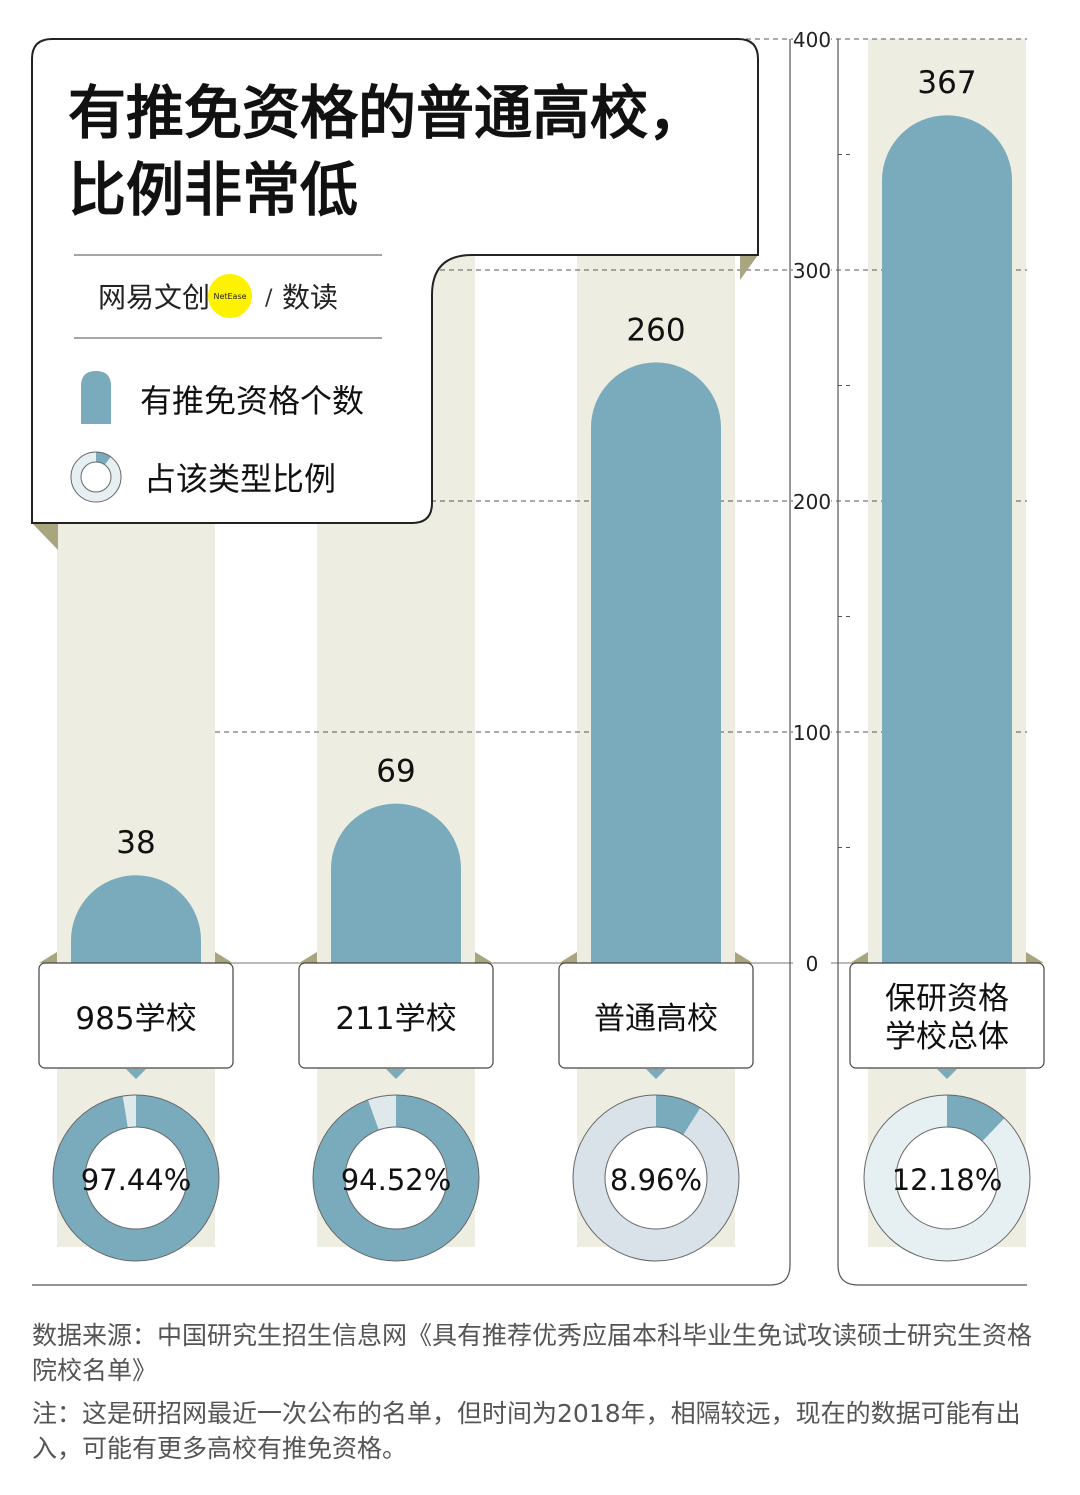  What do you see at coordinates (946, 83) in the screenshot?
I see `bar-value-label: 367` at bounding box center [946, 83].